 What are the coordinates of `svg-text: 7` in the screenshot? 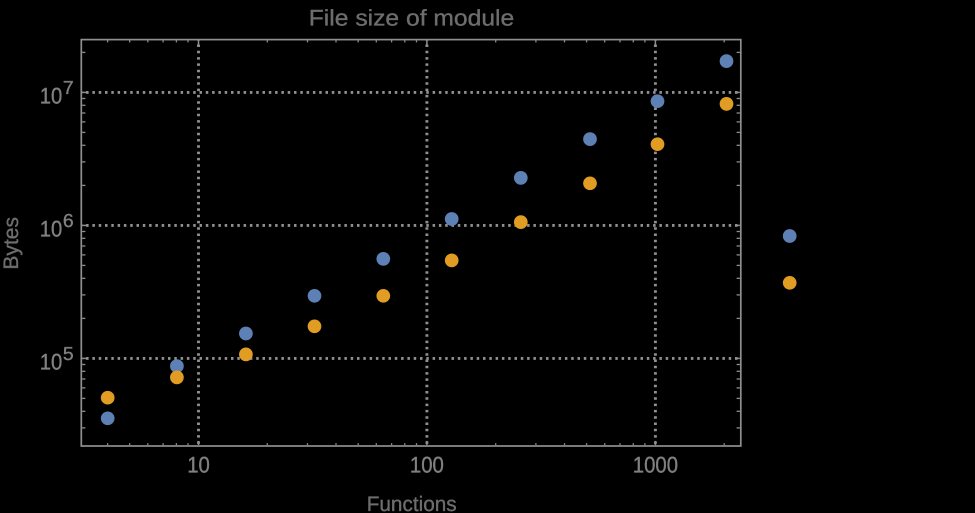 It's located at (68, 87).